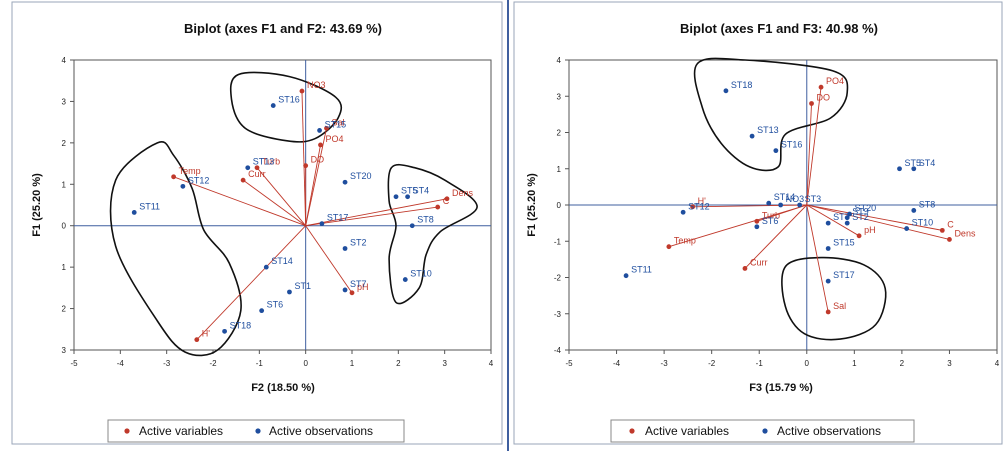  What do you see at coordinates (870, 230) in the screenshot?
I see `point-label: pH` at bounding box center [870, 230].